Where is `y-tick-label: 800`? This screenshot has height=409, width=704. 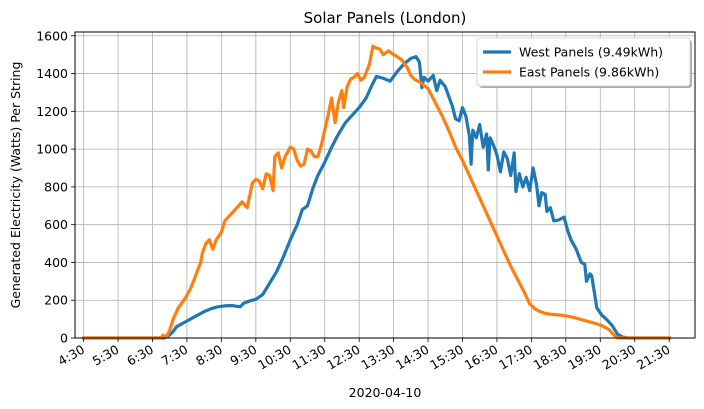 y-tick-label: 800 is located at coordinates (56, 186).